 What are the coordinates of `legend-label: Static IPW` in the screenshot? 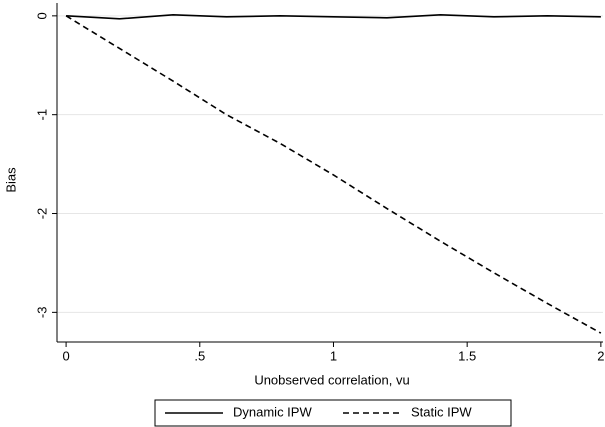 It's located at (441, 411).